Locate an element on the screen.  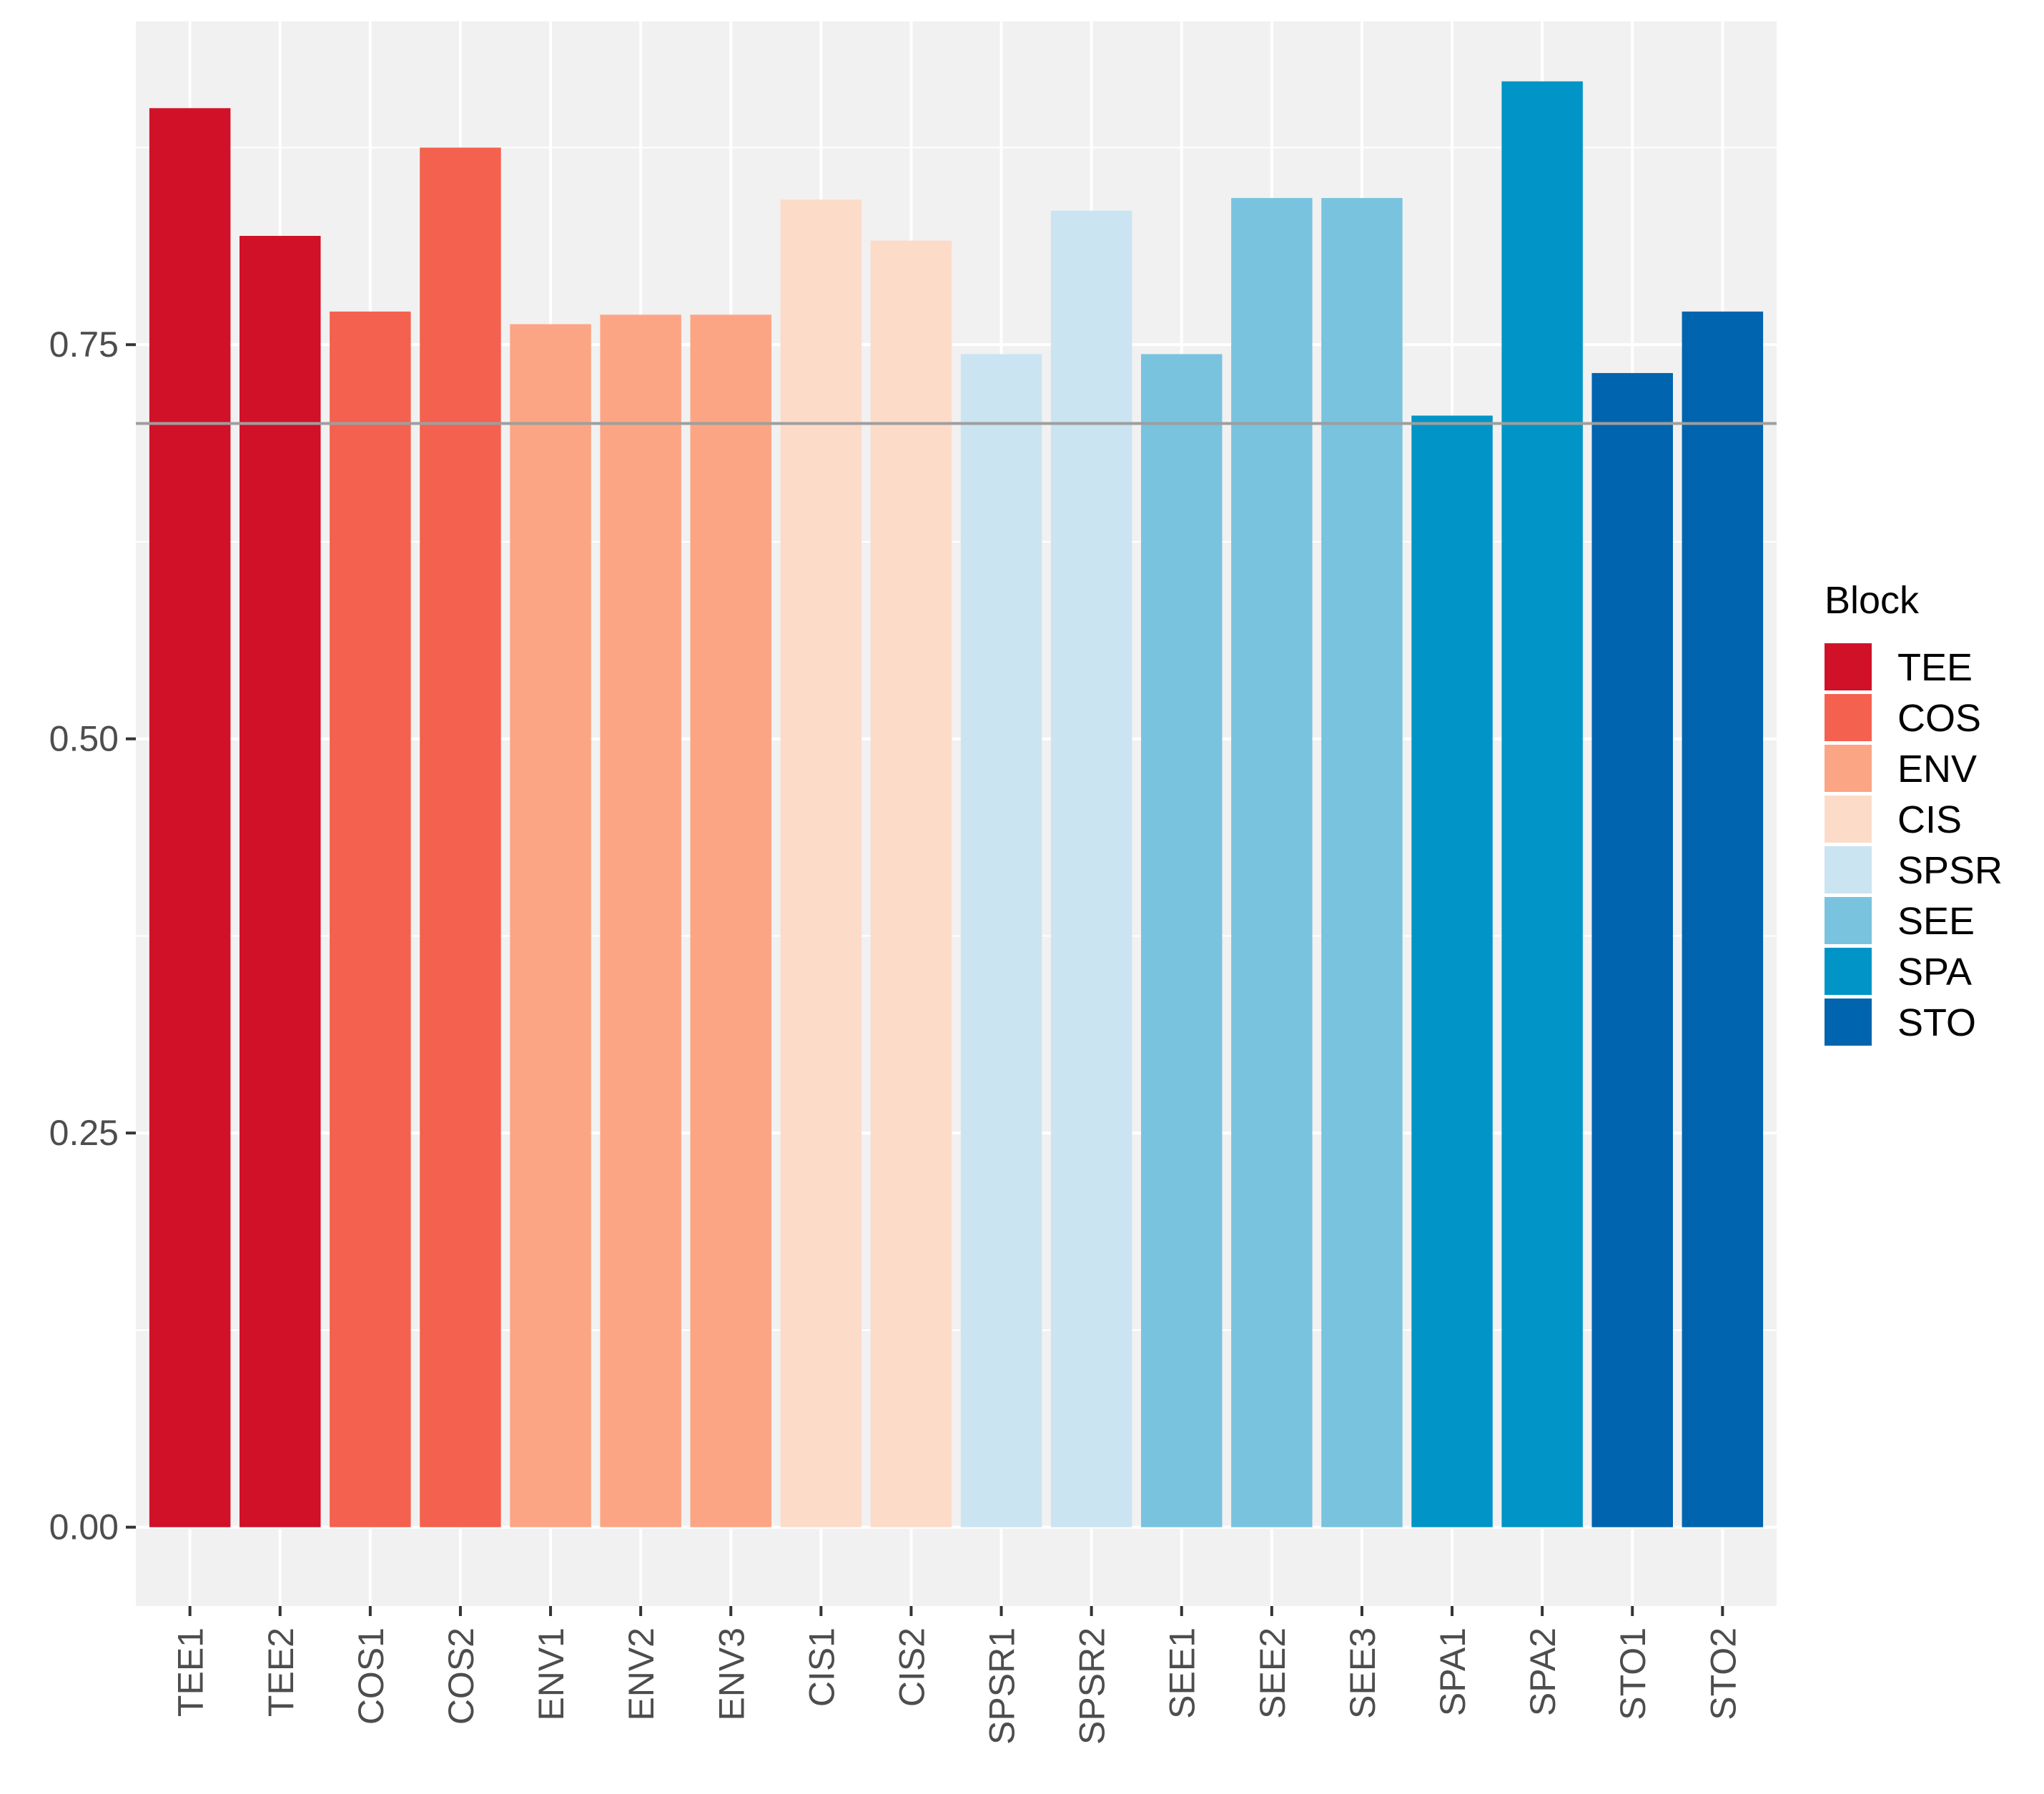
legend-title: Block is located at coordinates (1873, 600).